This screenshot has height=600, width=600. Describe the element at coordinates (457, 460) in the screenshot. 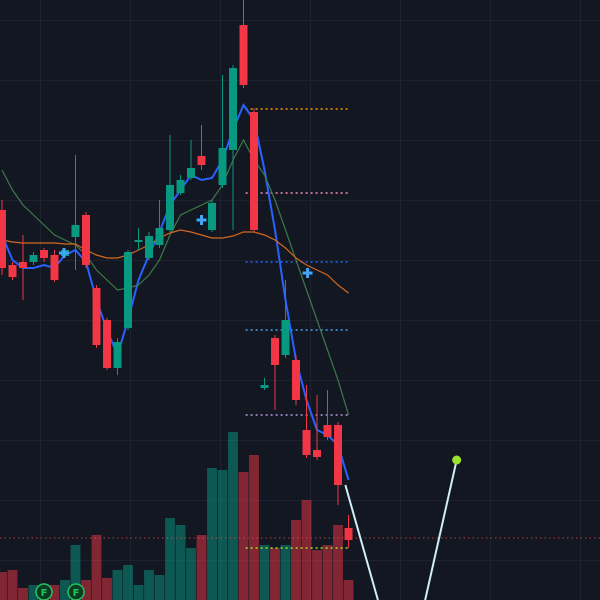

I see `projection-end` at that location.